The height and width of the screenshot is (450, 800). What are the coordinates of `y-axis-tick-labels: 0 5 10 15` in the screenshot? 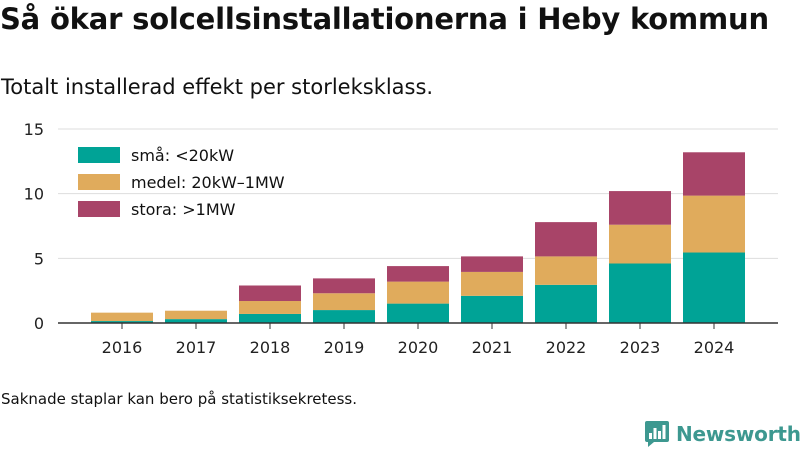 It's located at (34, 226).